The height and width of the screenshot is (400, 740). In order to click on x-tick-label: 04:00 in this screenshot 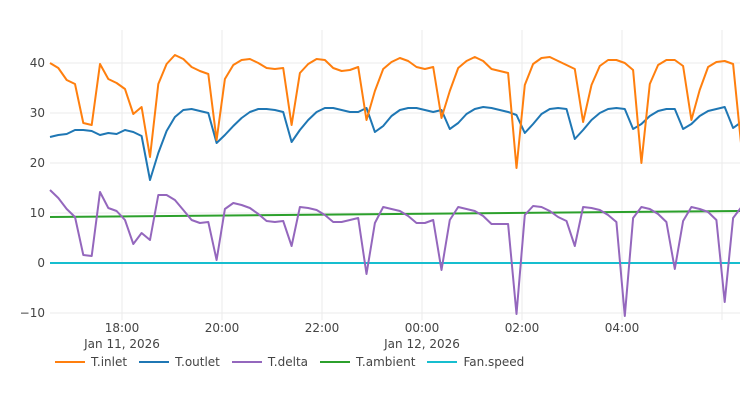, I will do `click(622, 328)`.